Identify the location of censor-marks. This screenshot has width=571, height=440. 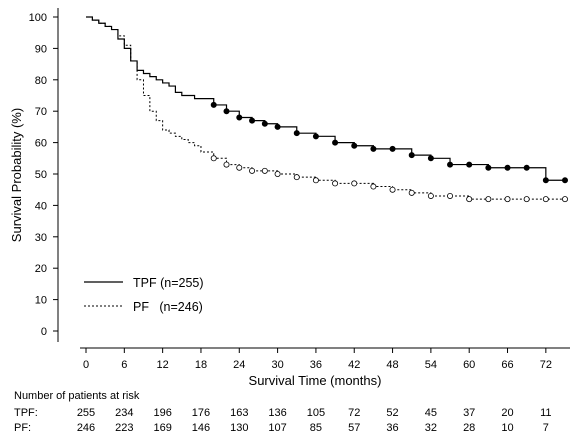
(389, 152).